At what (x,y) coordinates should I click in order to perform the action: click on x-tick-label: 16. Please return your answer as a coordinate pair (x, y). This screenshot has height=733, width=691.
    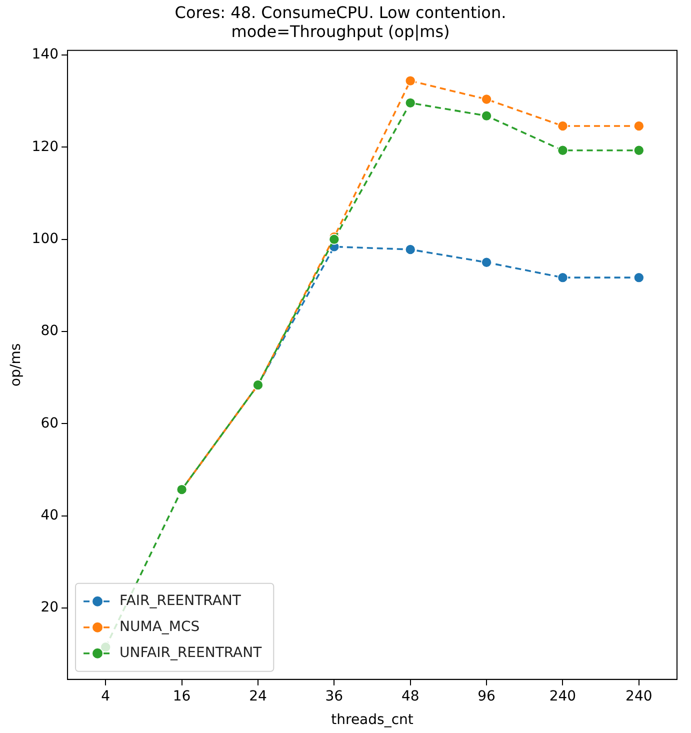
    Looking at the image, I should click on (181, 696).